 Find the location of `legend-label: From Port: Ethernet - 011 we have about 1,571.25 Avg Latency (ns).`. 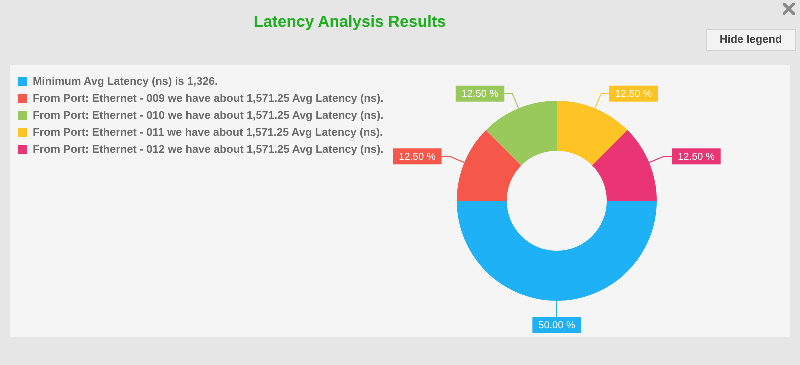

legend-label: From Port: Ethernet - 011 we have about 1,571.25 Avg Latency (ns). is located at coordinates (208, 132).